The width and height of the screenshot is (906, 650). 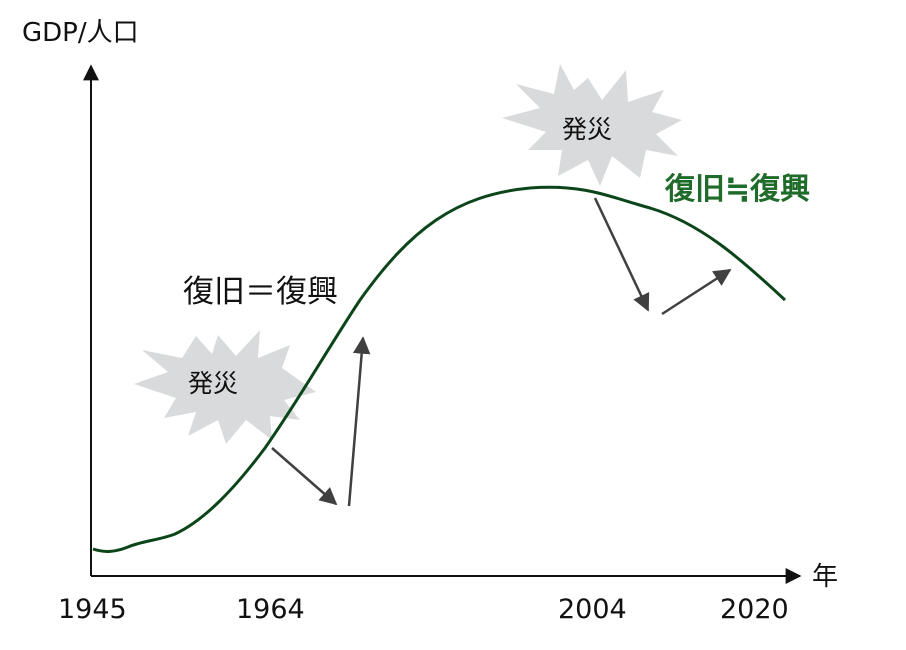 I want to click on x-tick-label: 1945, so click(x=92, y=609).